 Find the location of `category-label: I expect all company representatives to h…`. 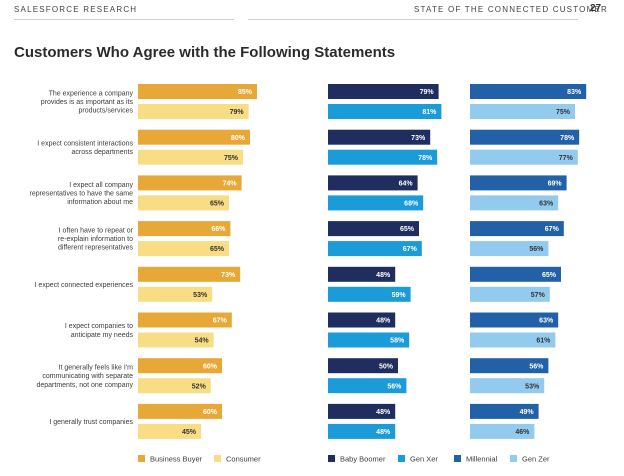

category-label: I expect all company representatives to h… is located at coordinates (81, 194).